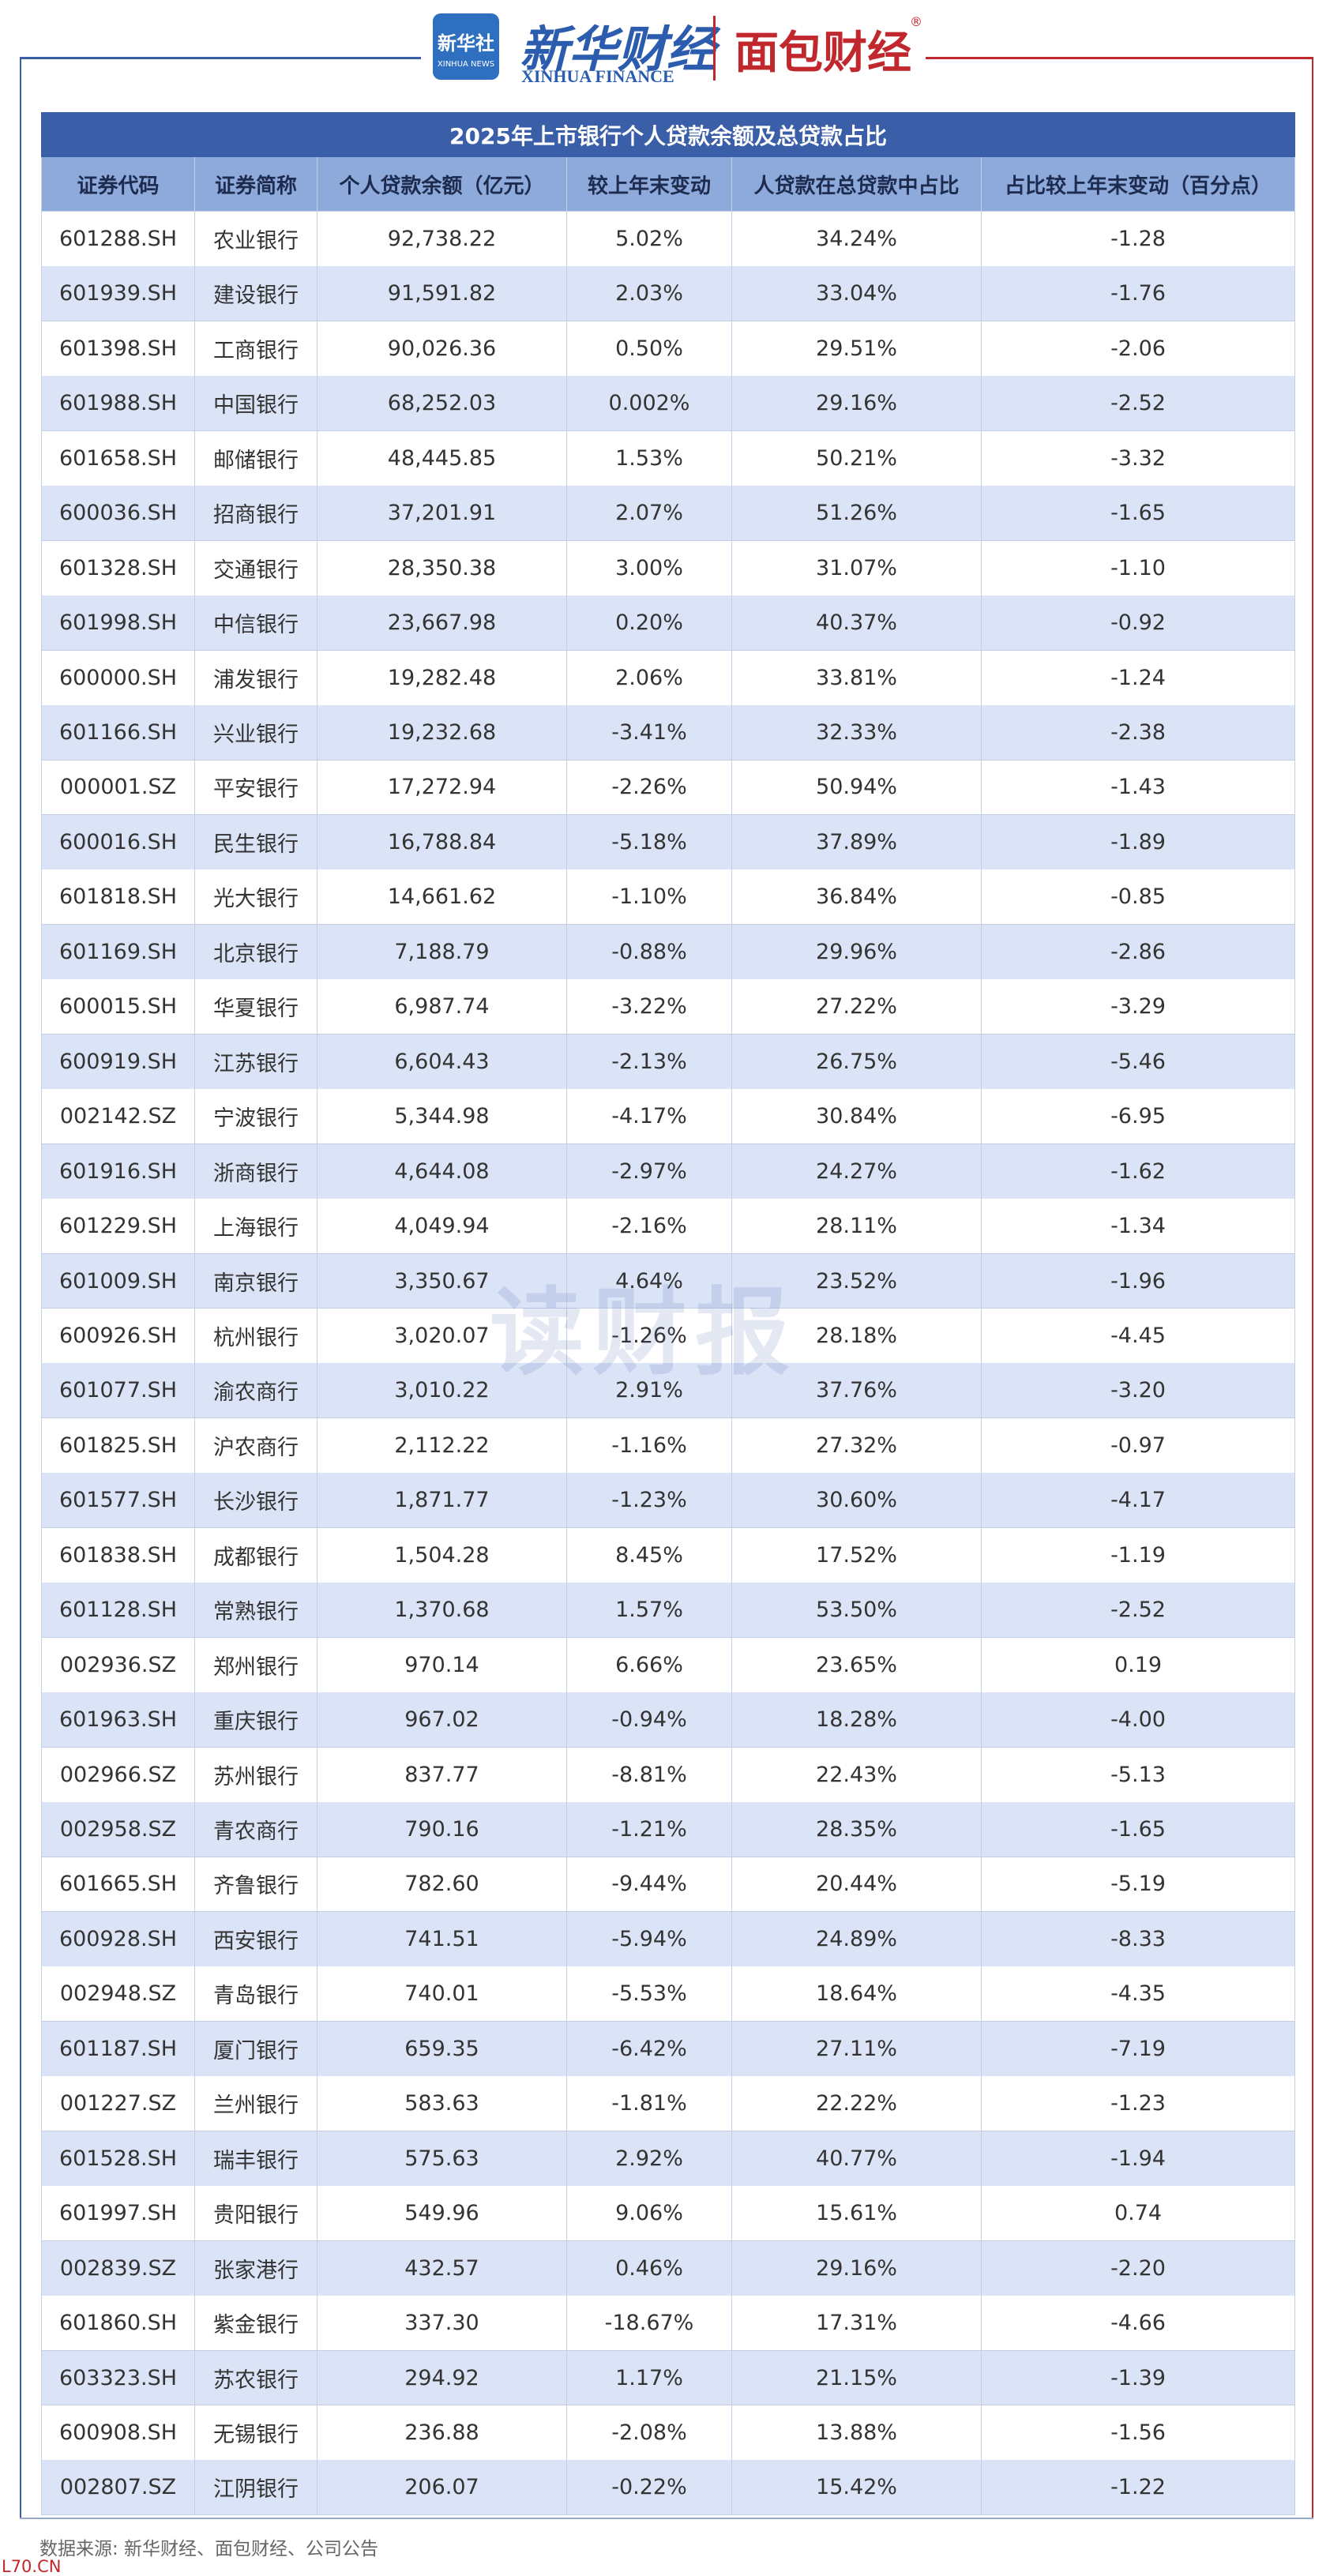 The width and height of the screenshot is (1330, 2576). Describe the element at coordinates (256, 678) in the screenshot. I see `table-cell: 浦发银行` at that location.